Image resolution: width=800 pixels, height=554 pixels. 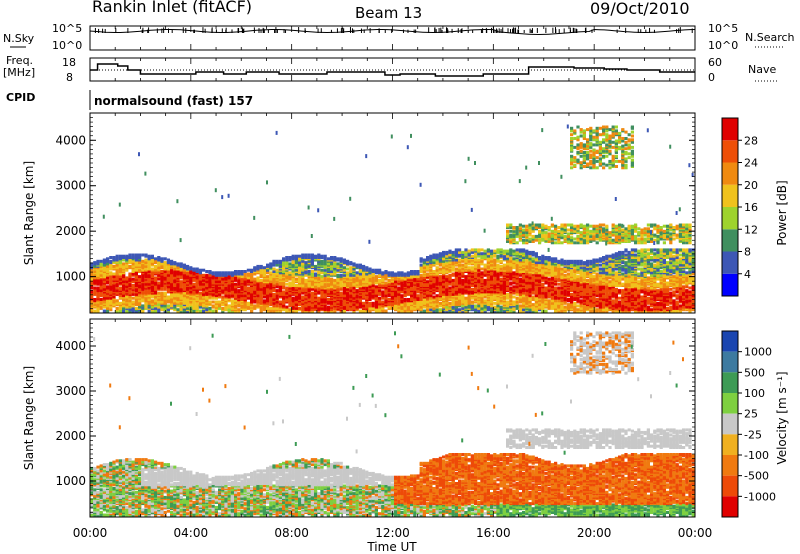 What do you see at coordinates (19, 60) in the screenshot?
I see `freq-label-line1: Freq.` at bounding box center [19, 60].